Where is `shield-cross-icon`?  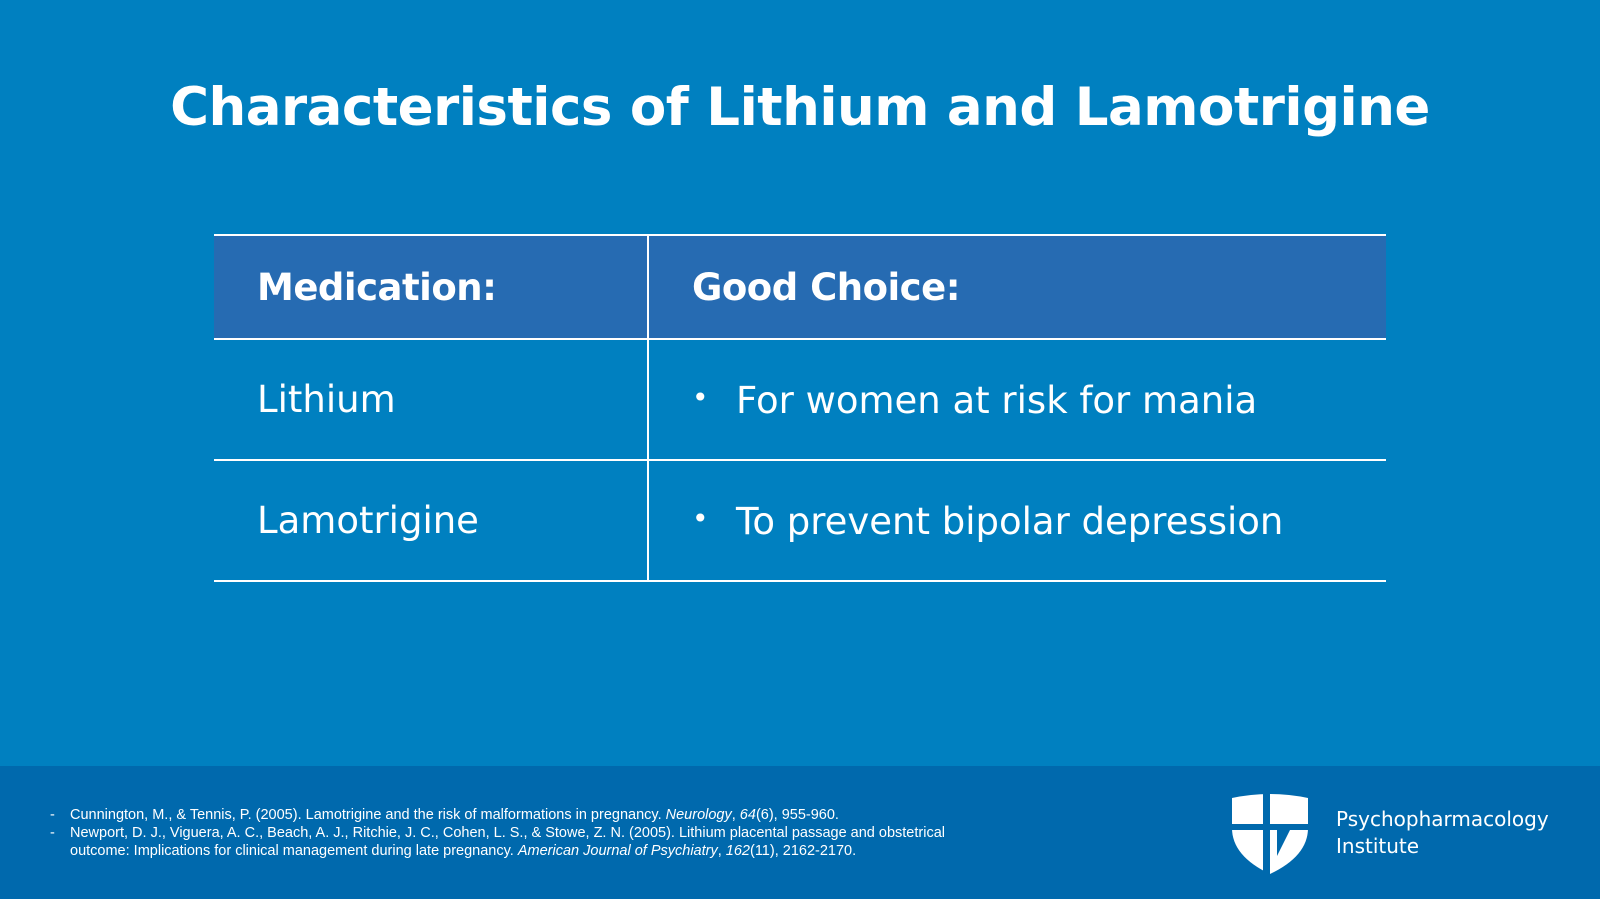 shield-cross-icon is located at coordinates (1270, 834).